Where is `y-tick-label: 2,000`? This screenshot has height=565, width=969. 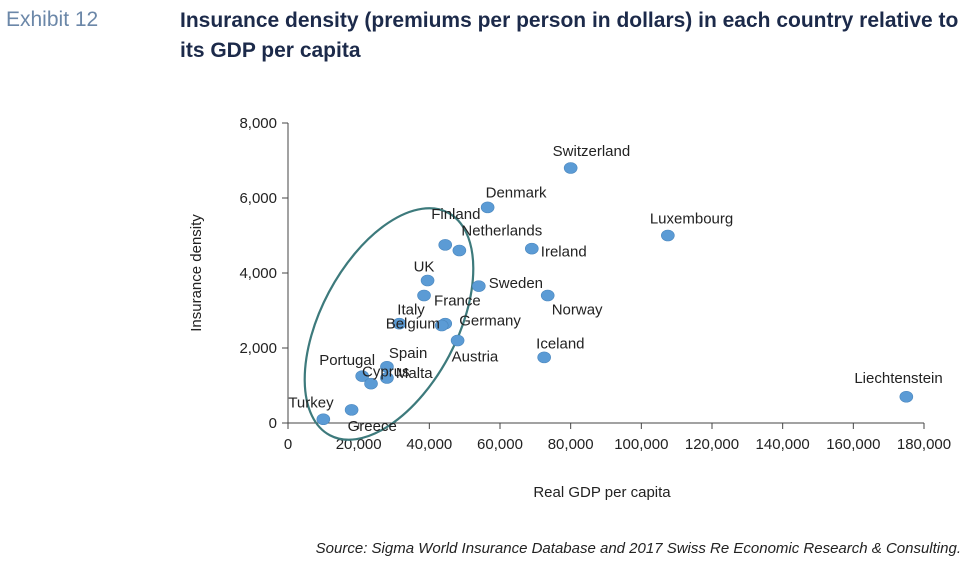 y-tick-label: 2,000 is located at coordinates (258, 348).